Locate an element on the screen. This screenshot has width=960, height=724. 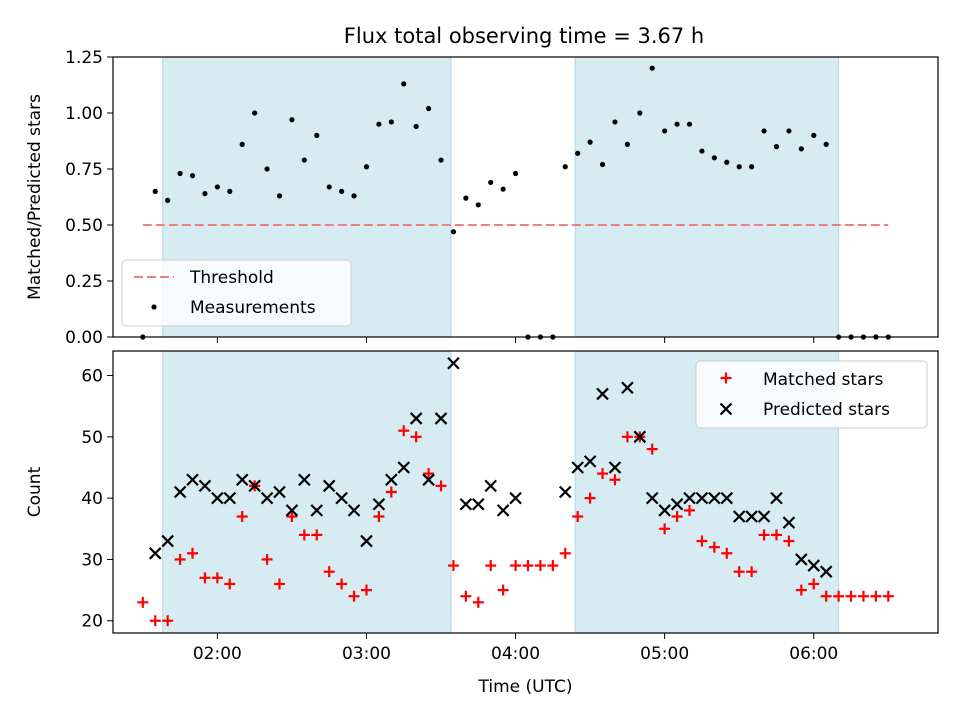
x-tick-label: 05:00 is located at coordinates (664, 654).